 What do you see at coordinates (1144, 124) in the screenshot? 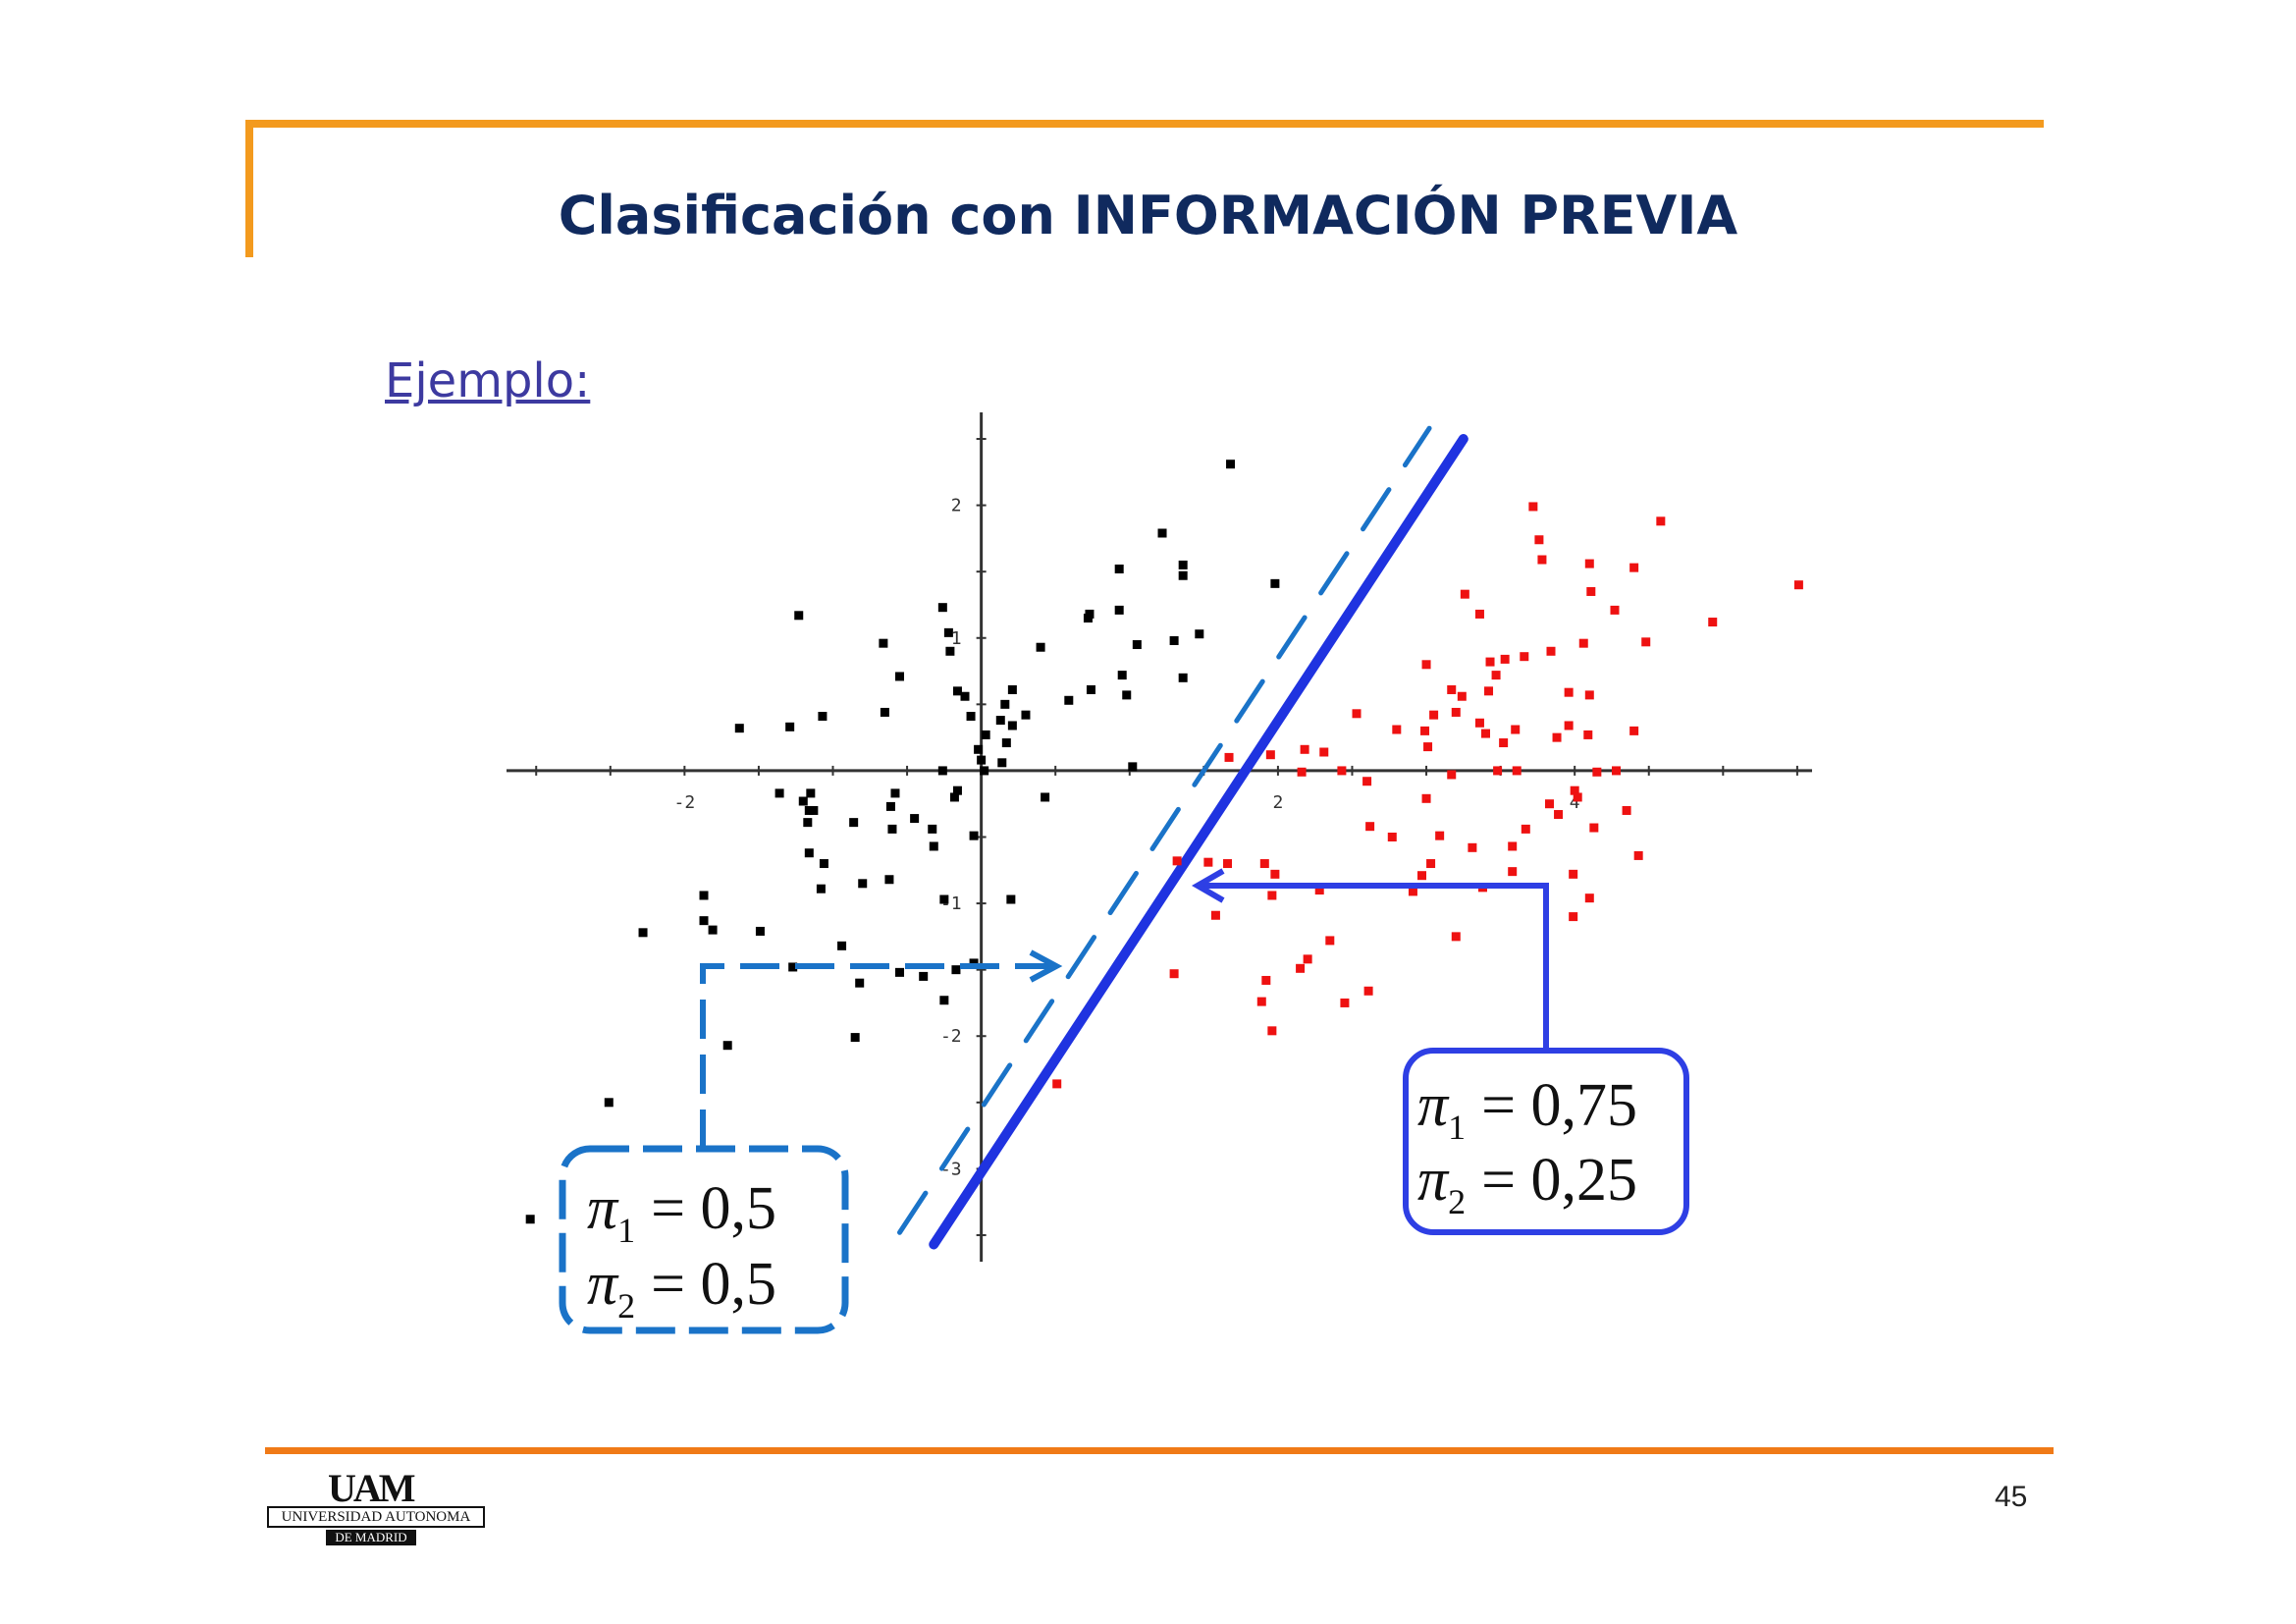
I see `header-rule-top` at bounding box center [1144, 124].